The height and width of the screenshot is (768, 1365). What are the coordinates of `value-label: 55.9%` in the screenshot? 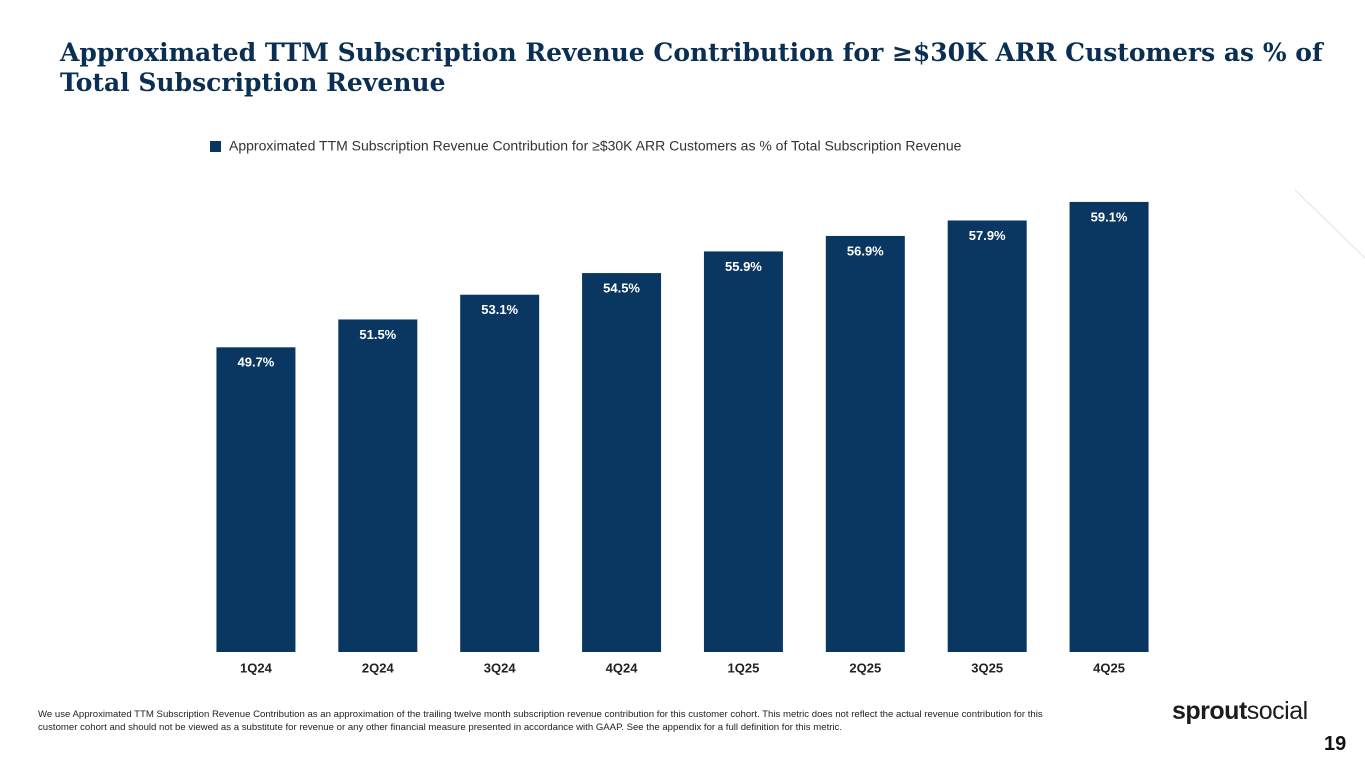 It's located at (743, 266).